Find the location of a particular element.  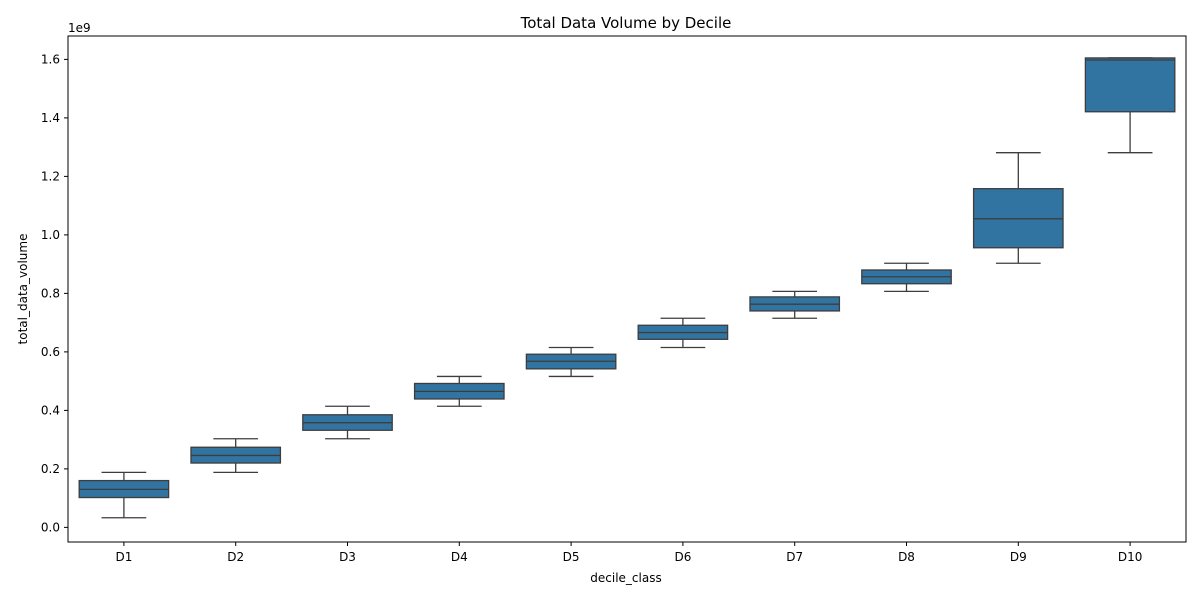

x-tick-label: D3 is located at coordinates (347, 557).